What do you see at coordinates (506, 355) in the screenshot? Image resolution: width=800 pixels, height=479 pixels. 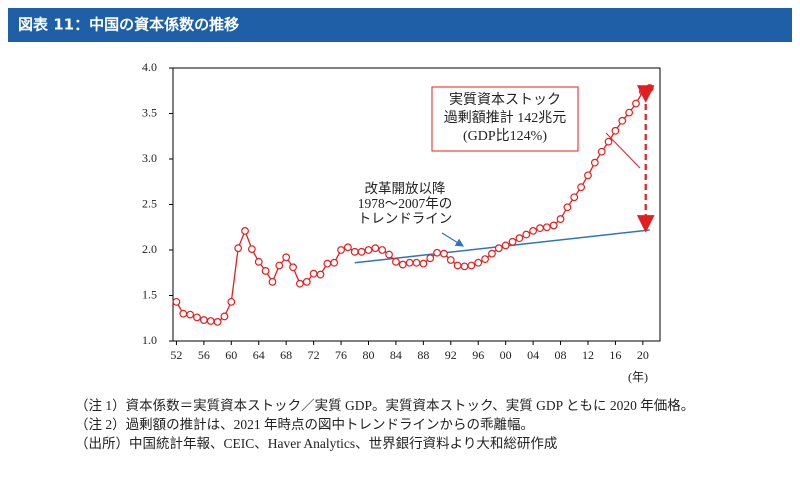 I see `x-tick-label: 00` at bounding box center [506, 355].